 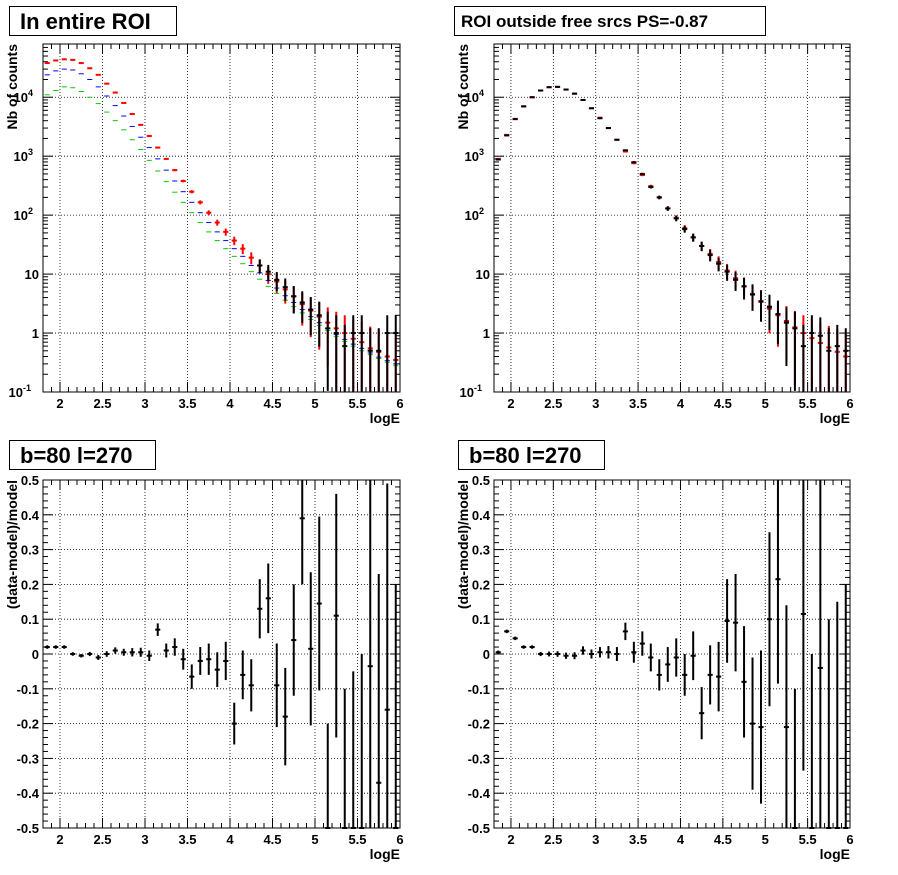 What do you see at coordinates (479, 724) in the screenshot?
I see `y-tick-label: -0.2` at bounding box center [479, 724].